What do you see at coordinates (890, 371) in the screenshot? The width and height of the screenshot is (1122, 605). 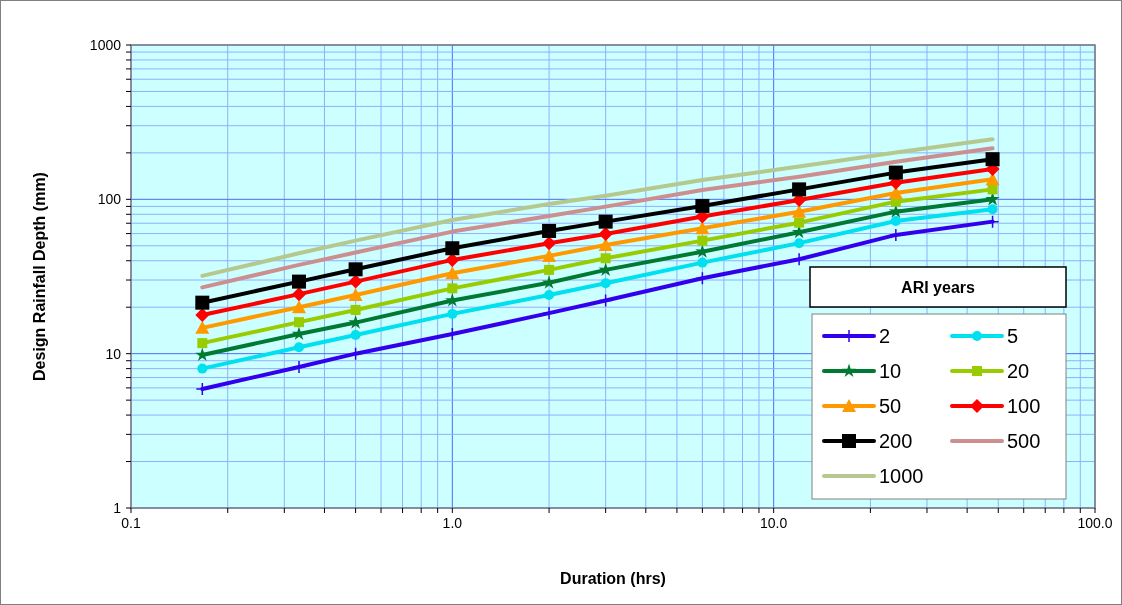 I see `legend-label: 10` at bounding box center [890, 371].